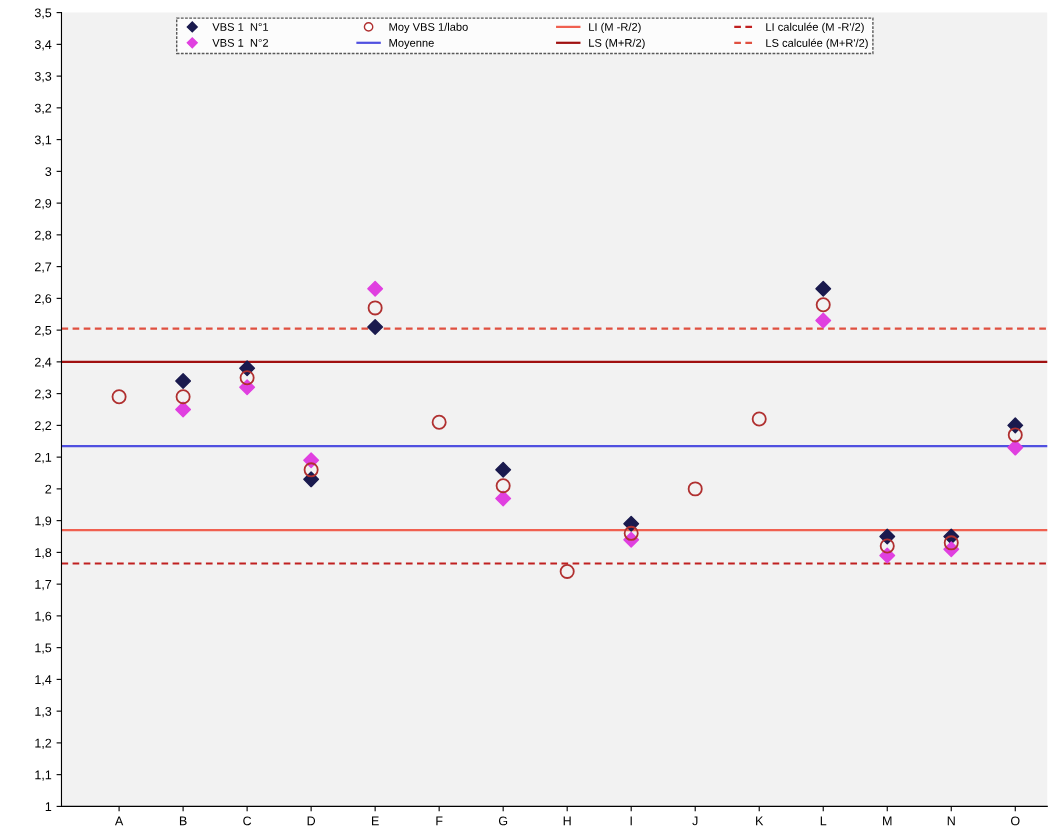 Image resolution: width=1060 pixels, height=840 pixels. Describe the element at coordinates (240, 27) in the screenshot. I see `legend-label: VBS 1 N°1` at that location.